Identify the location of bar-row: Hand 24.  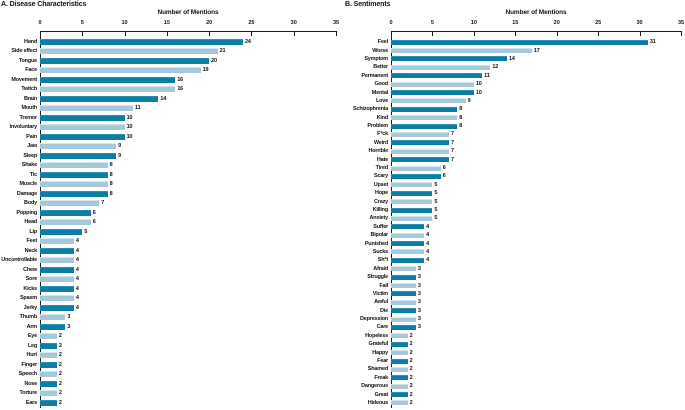
(171, 42).